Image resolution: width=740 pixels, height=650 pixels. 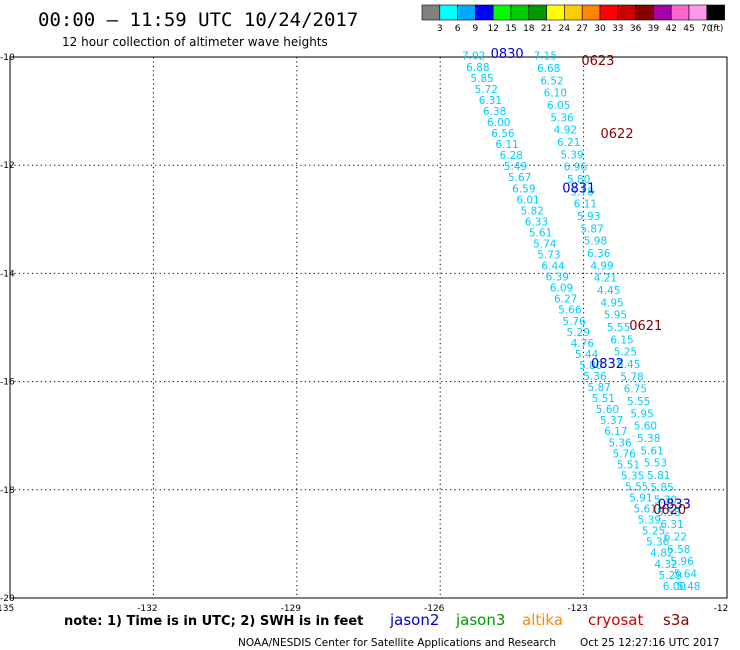 What do you see at coordinates (519, 178) in the screenshot?
I see `swh-value: 5.67` at bounding box center [519, 178].